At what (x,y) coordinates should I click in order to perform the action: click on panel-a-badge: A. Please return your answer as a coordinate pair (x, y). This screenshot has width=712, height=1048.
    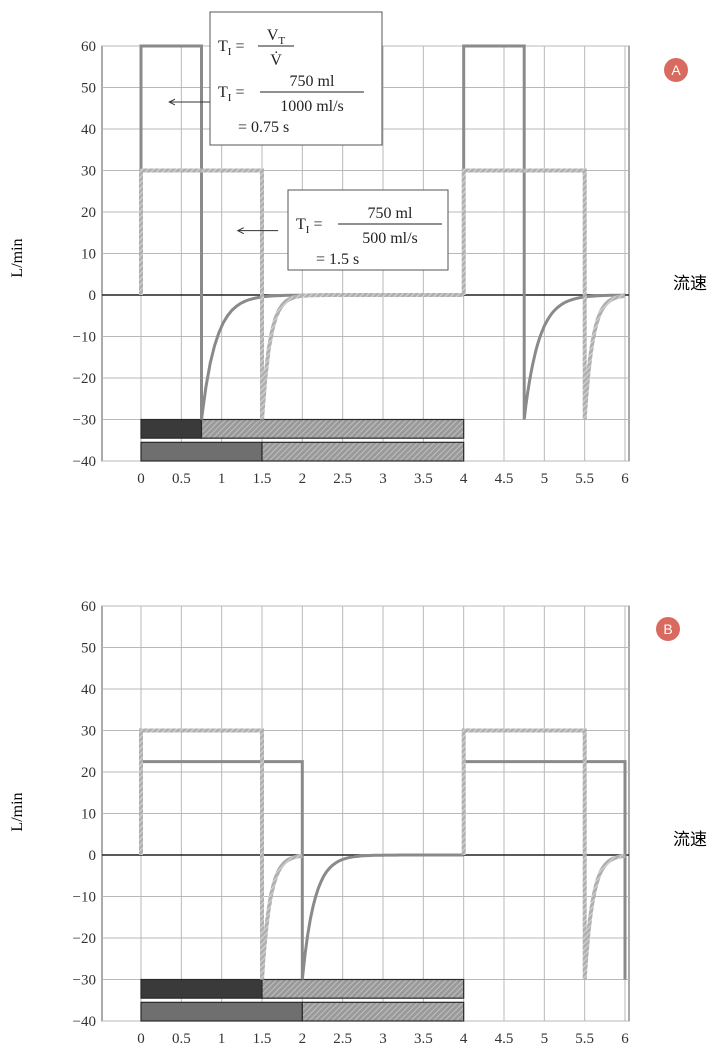
    Looking at the image, I should click on (676, 70).